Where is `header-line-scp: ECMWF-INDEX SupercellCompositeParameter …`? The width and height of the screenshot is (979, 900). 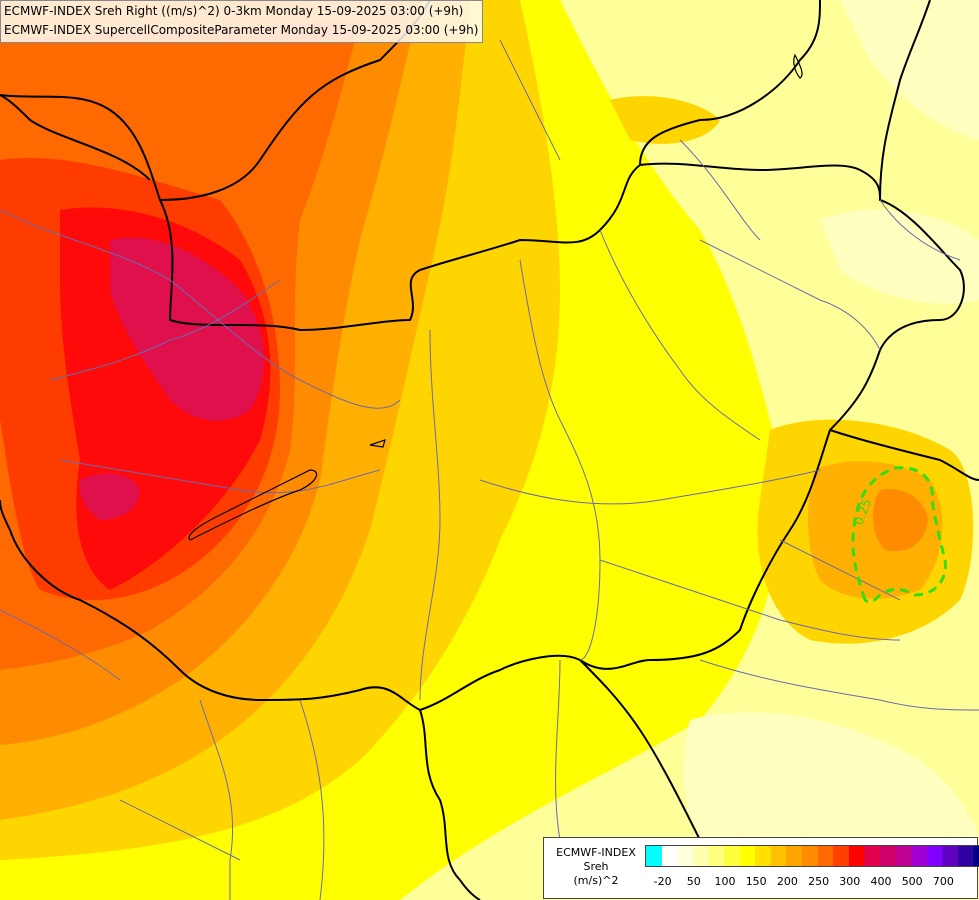 header-line-scp: ECMWF-INDEX SupercellCompositeParameter … is located at coordinates (241, 30).